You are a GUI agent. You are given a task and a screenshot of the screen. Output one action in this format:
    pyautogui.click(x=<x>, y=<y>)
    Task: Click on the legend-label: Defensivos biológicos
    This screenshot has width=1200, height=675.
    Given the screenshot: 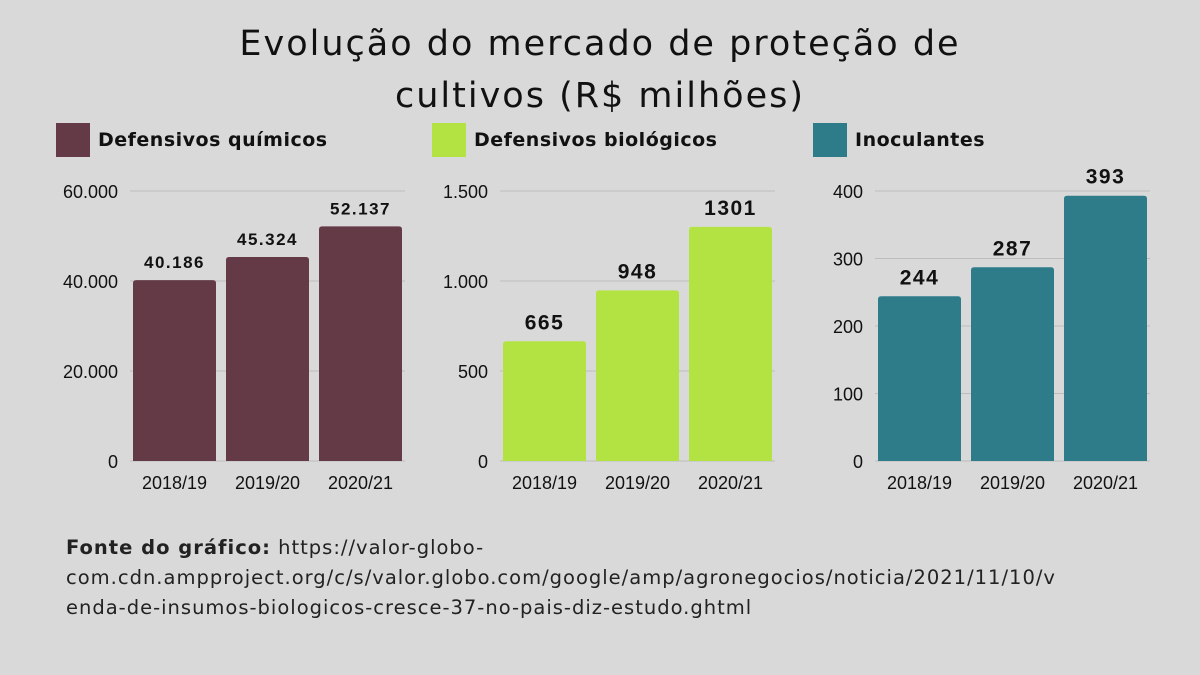 What is the action you would take?
    pyautogui.click(x=596, y=140)
    